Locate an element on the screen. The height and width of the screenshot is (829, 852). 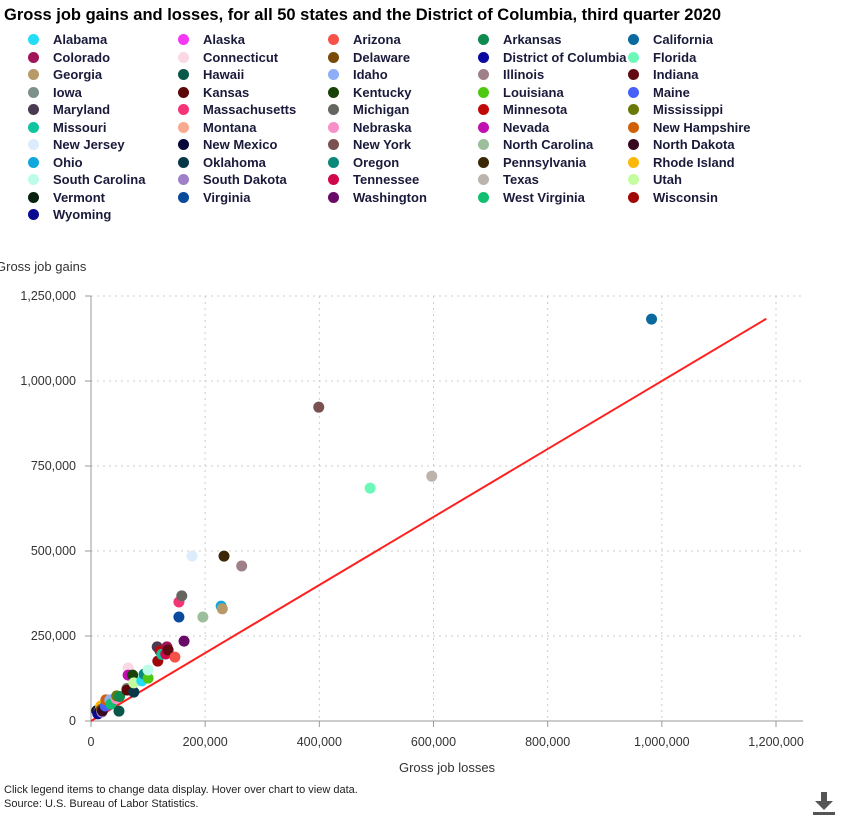
legend-item: Alaska is located at coordinates (211, 39).